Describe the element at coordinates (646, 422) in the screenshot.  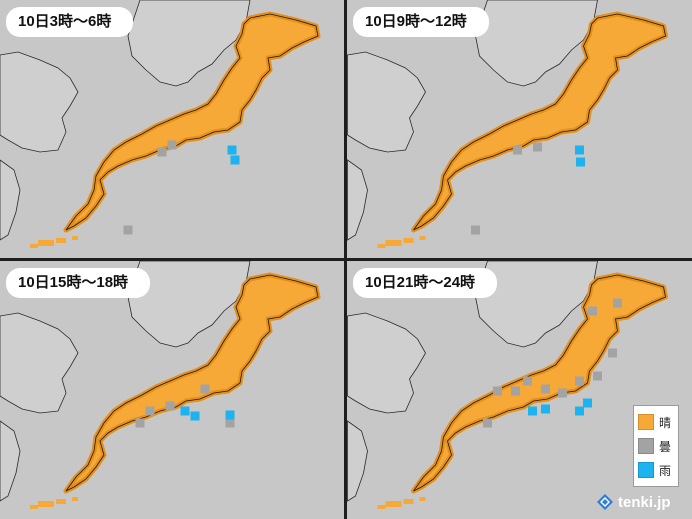
I see `legend-swatch-sunny` at that location.